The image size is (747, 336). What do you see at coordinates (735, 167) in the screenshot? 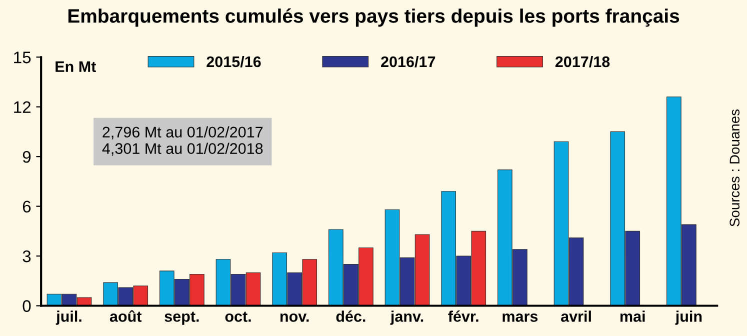
I see `source-note: Sources : Douanes` at bounding box center [735, 167].